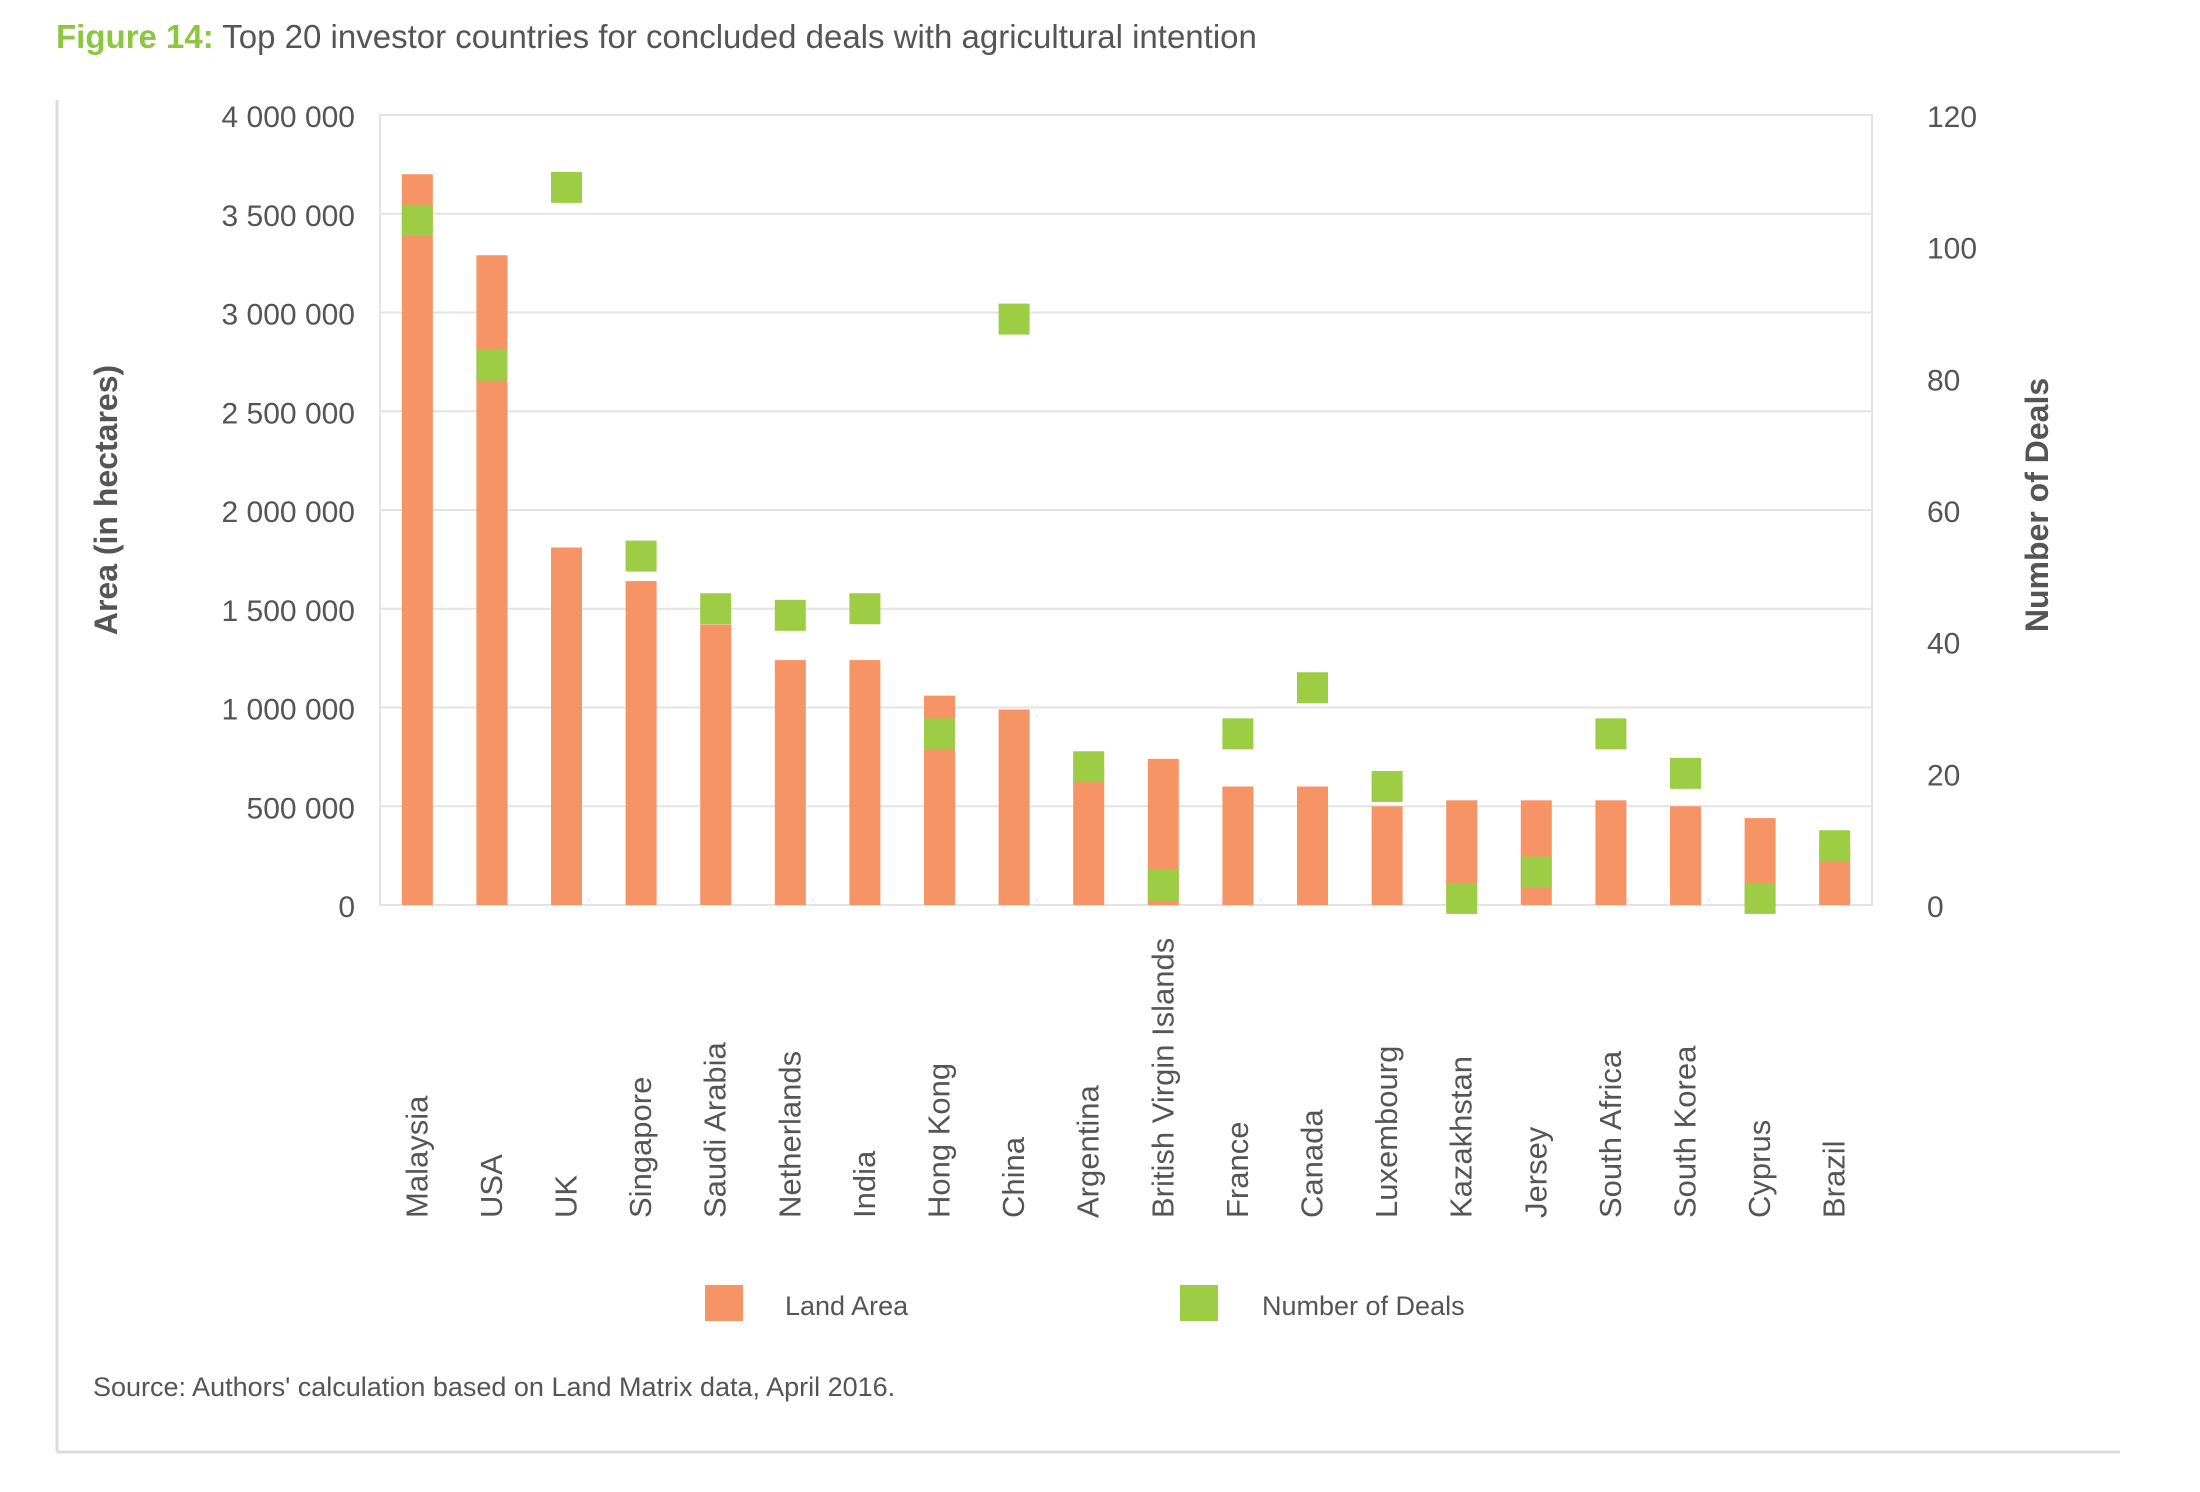 The width and height of the screenshot is (2200, 1492). I want to click on legend-land-area-swatch, so click(724, 1303).